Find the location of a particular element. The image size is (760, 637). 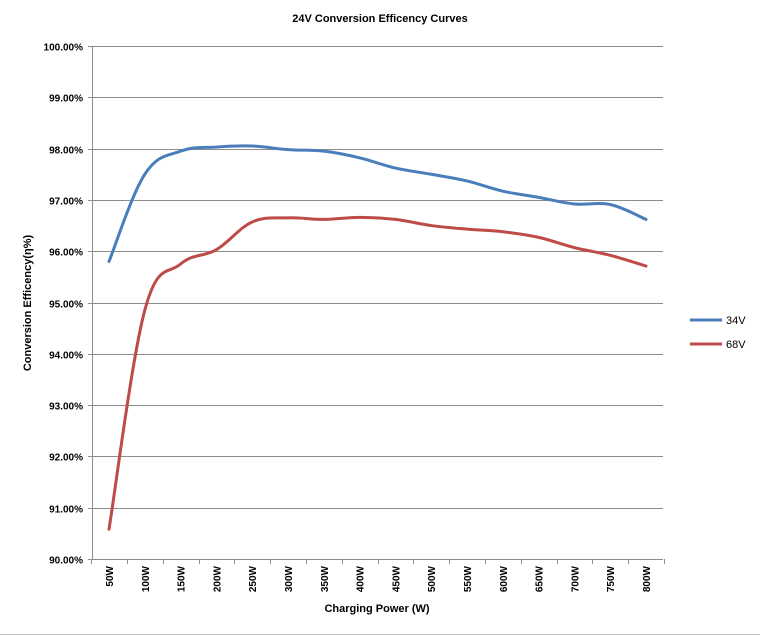

y-tick-label: 99.00% is located at coordinates (66, 99).